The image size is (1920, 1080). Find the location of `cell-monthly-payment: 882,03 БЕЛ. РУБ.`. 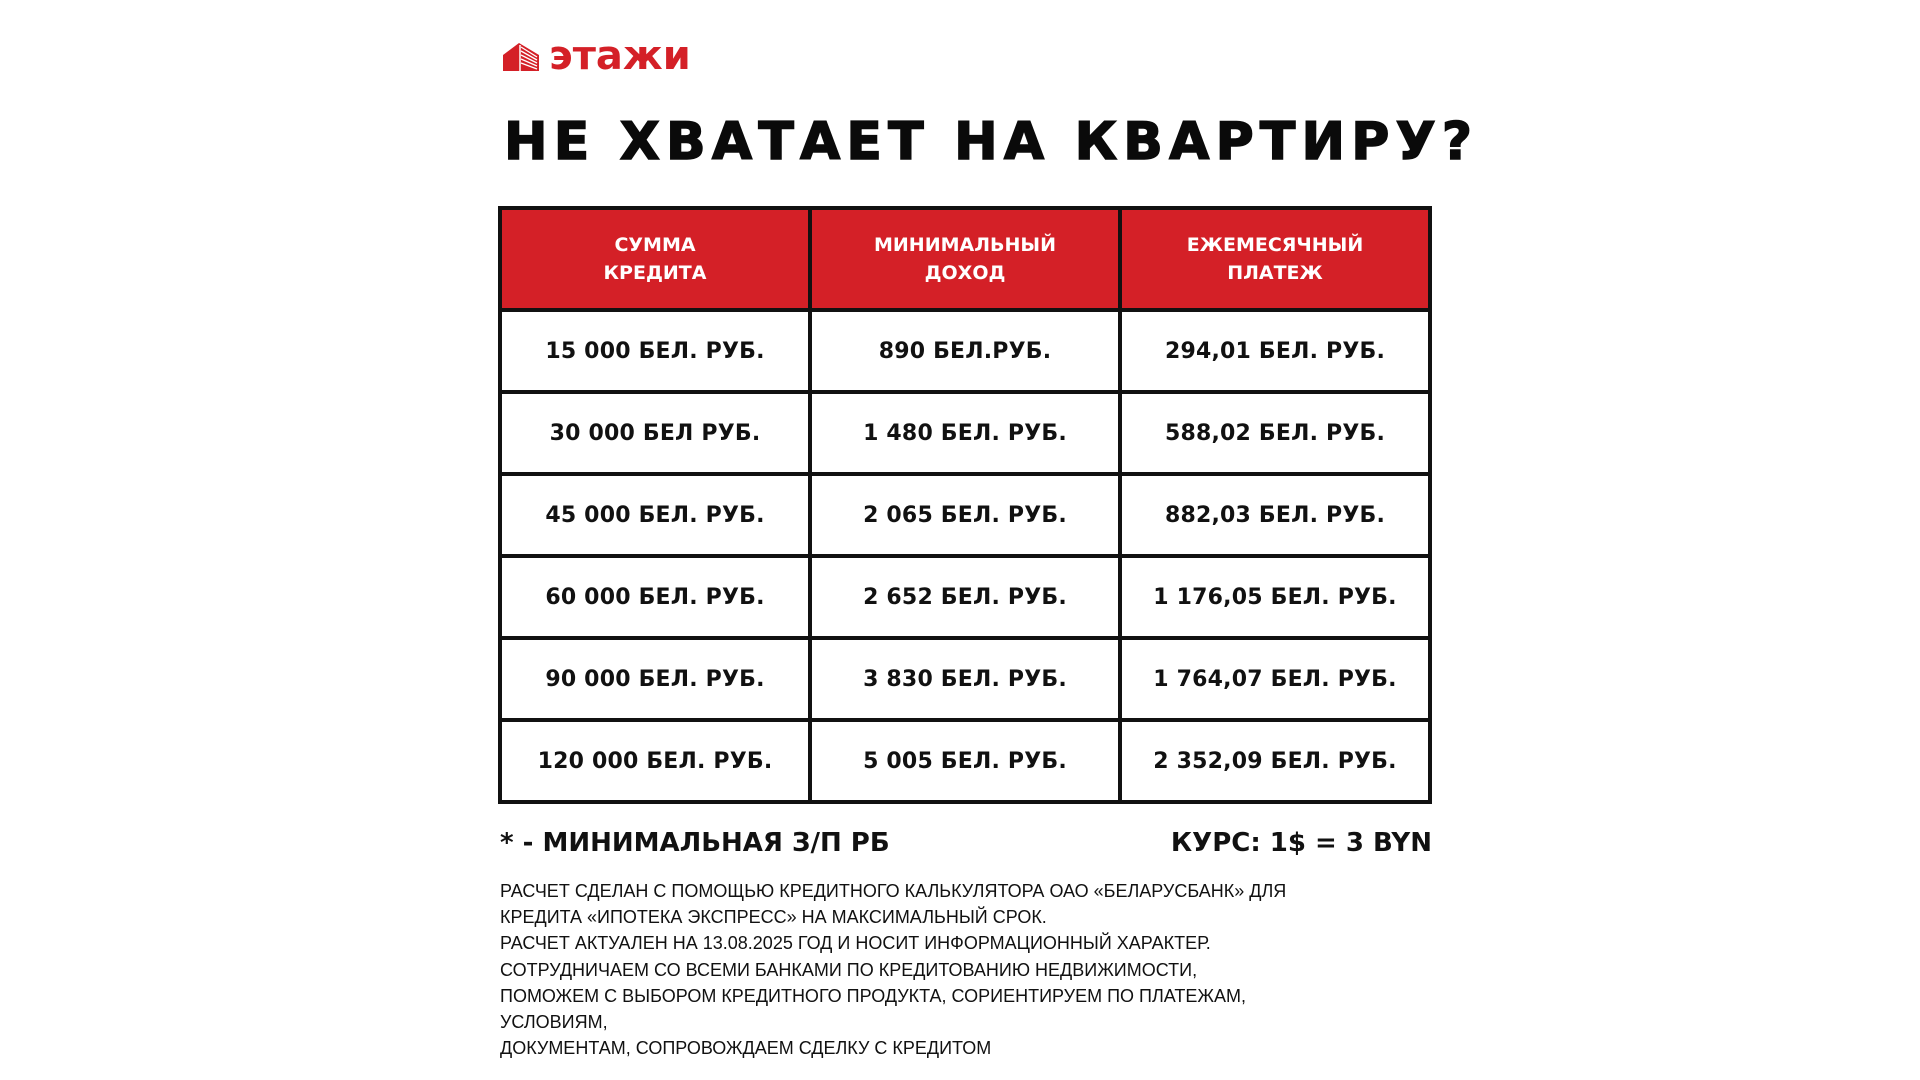

cell-monthly-payment: 882,03 БЕЛ. РУБ. is located at coordinates (1275, 515).